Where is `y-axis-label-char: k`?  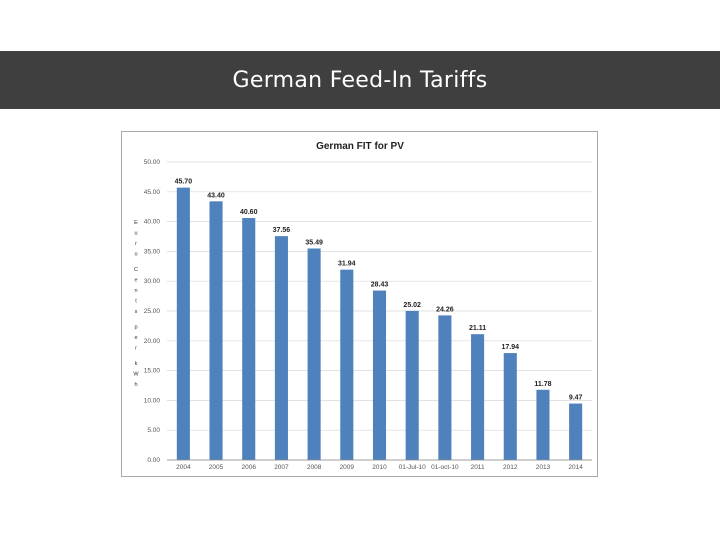
y-axis-label-char: k is located at coordinates (136, 364).